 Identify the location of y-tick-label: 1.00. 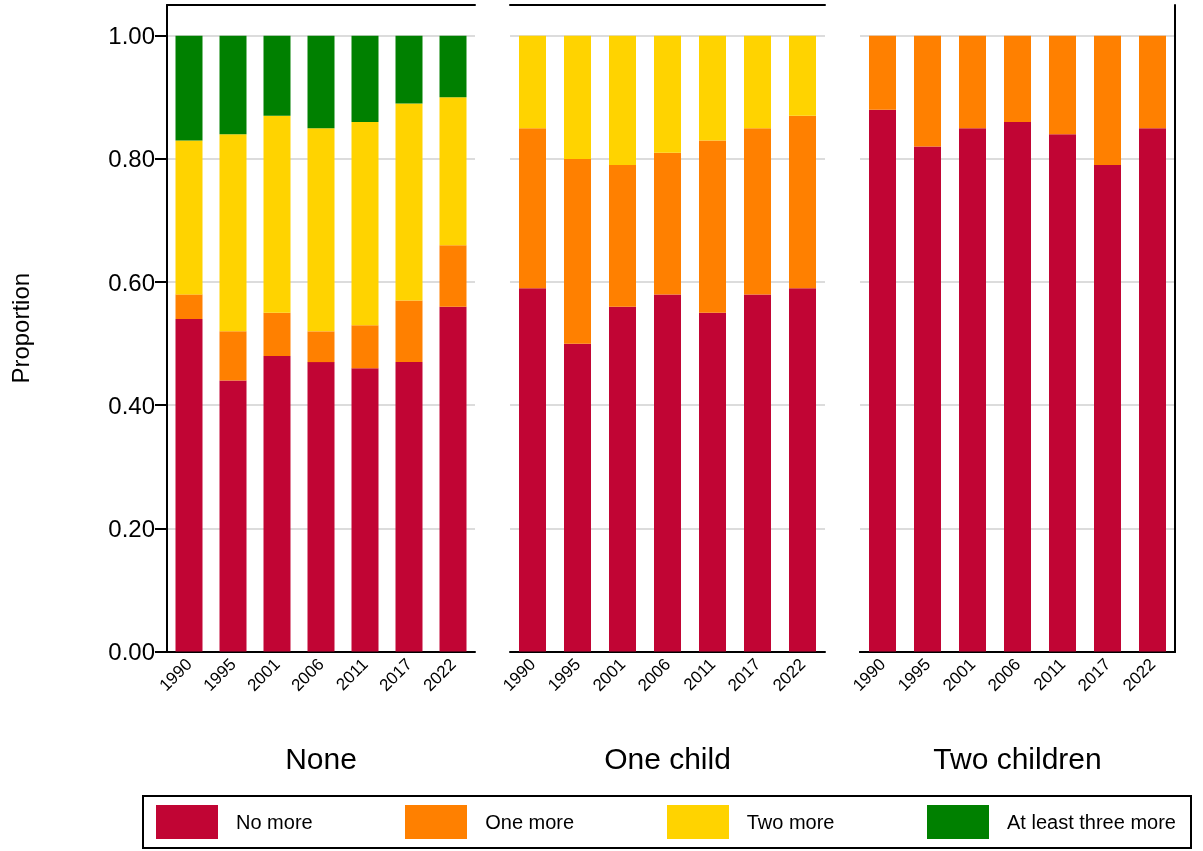
(131, 36).